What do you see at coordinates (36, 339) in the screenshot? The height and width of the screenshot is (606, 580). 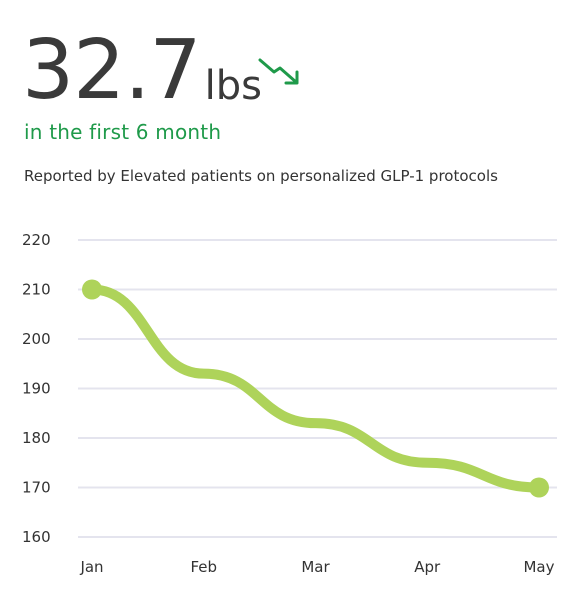 I see `y-tick-label: 200` at bounding box center [36, 339].